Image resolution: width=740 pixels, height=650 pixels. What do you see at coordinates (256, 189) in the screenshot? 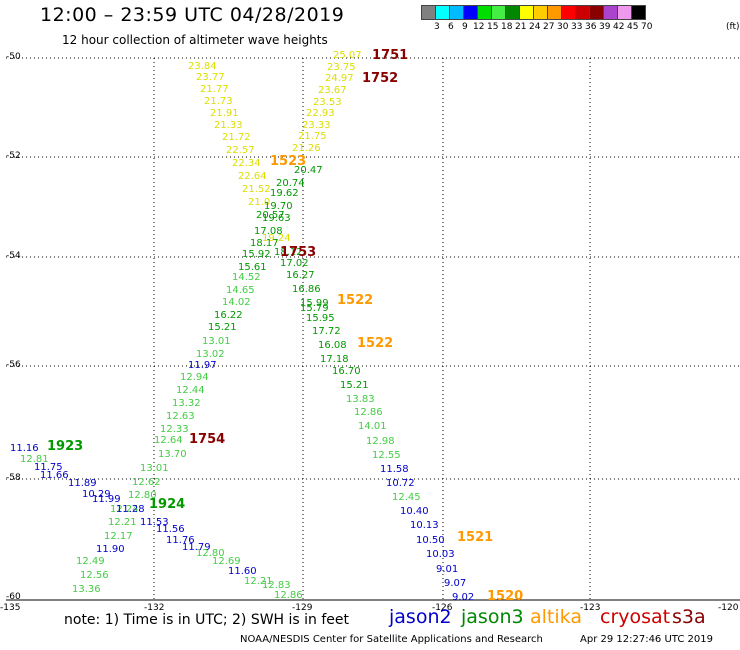
I see `swh-value: 21.52` at bounding box center [256, 189].